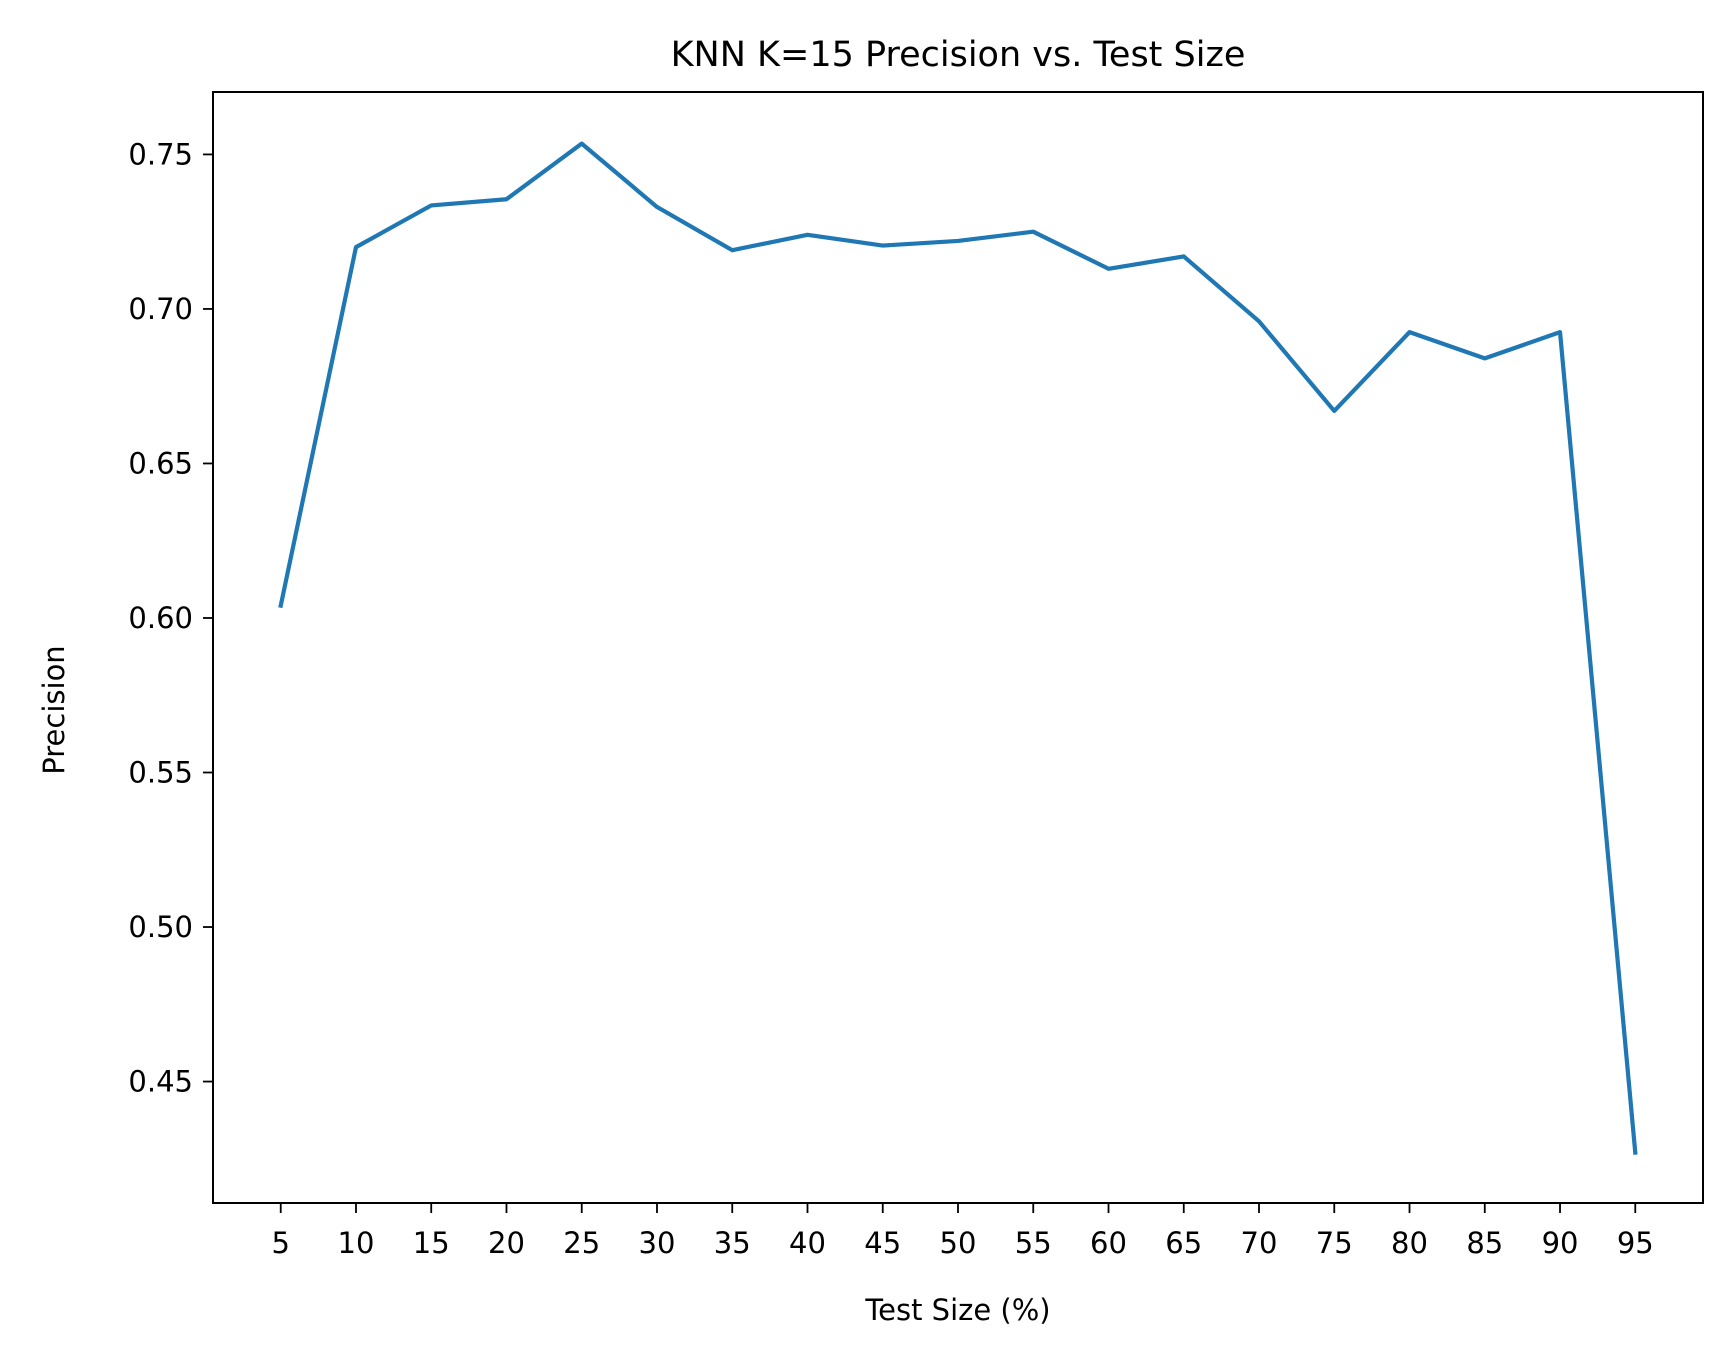 The width and height of the screenshot is (1728, 1365). I want to click on y-tick-label-0.55: 0.55, so click(160, 773).